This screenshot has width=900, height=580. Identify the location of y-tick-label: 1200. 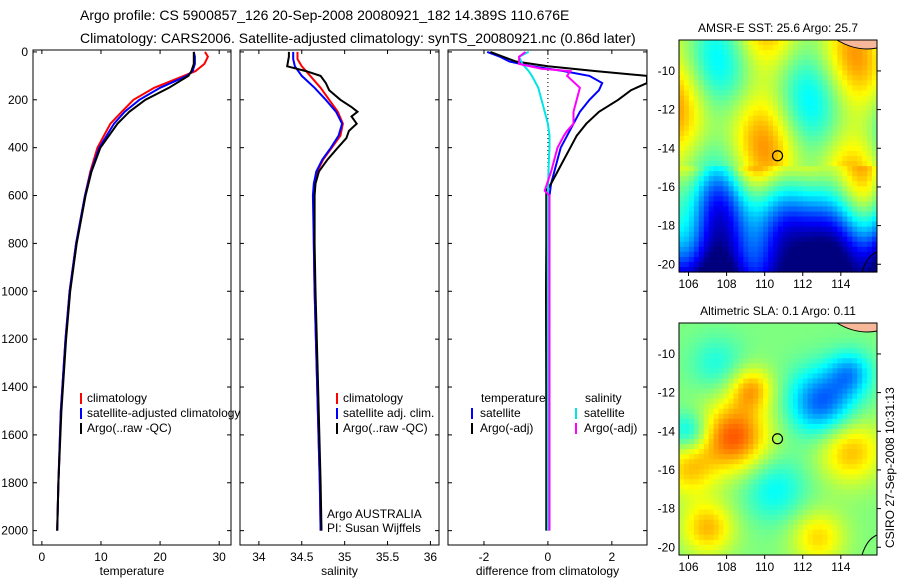
(14, 339).